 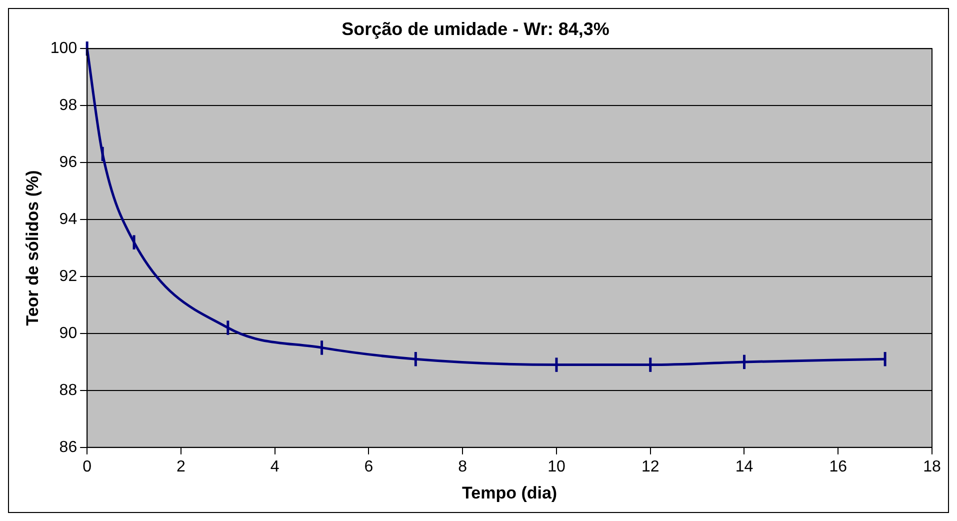 I want to click on x-axis-title: Tempo (dia), so click(x=510, y=492).